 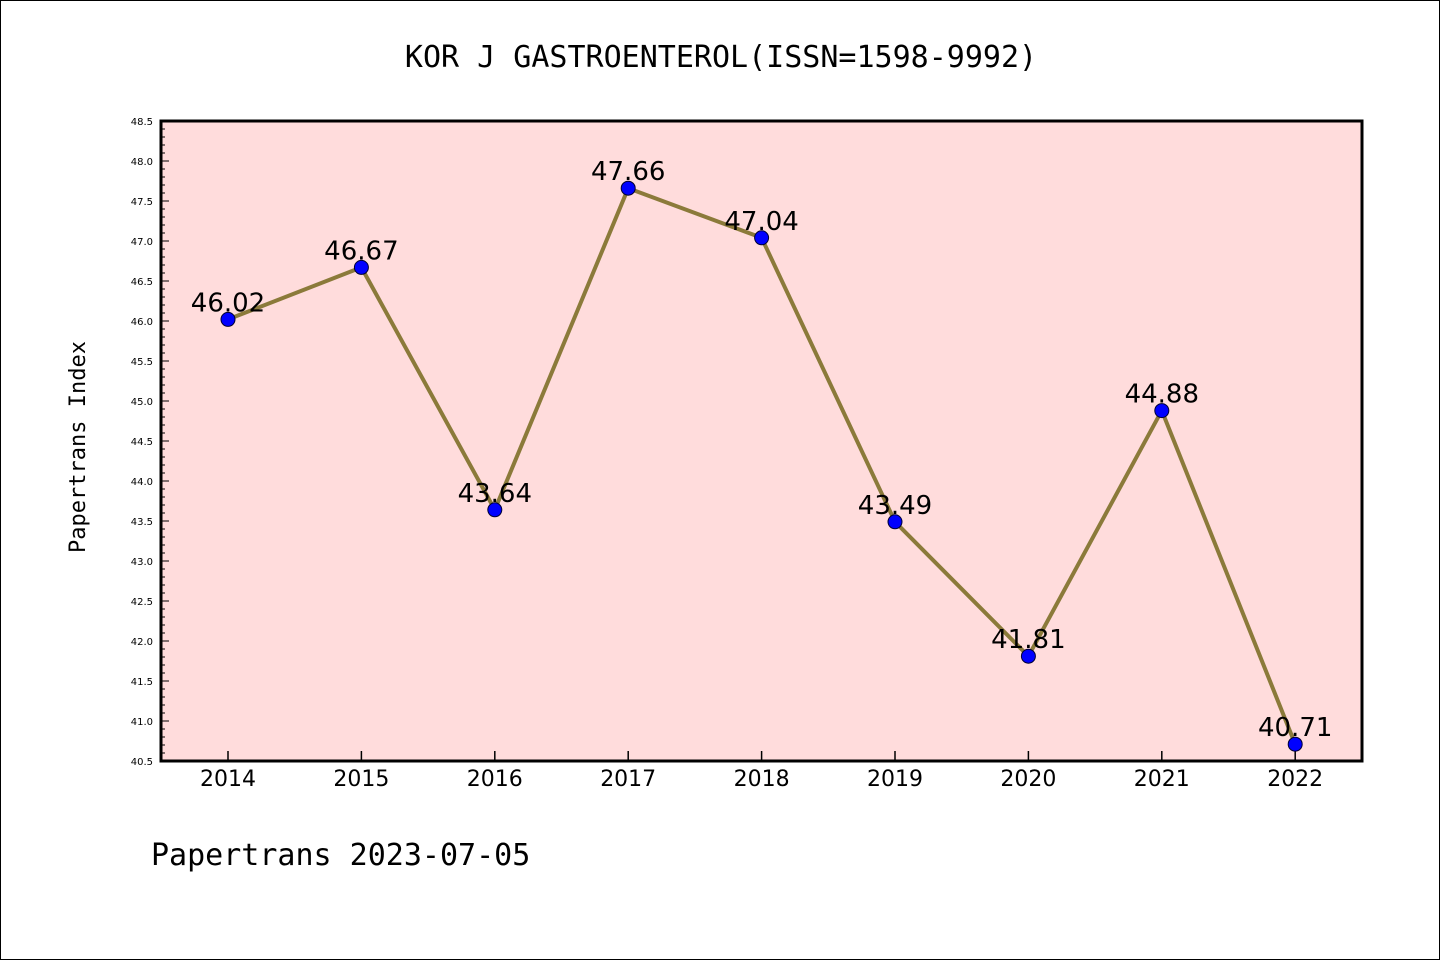 I want to click on data-label: 40.71, so click(x=1295, y=728).